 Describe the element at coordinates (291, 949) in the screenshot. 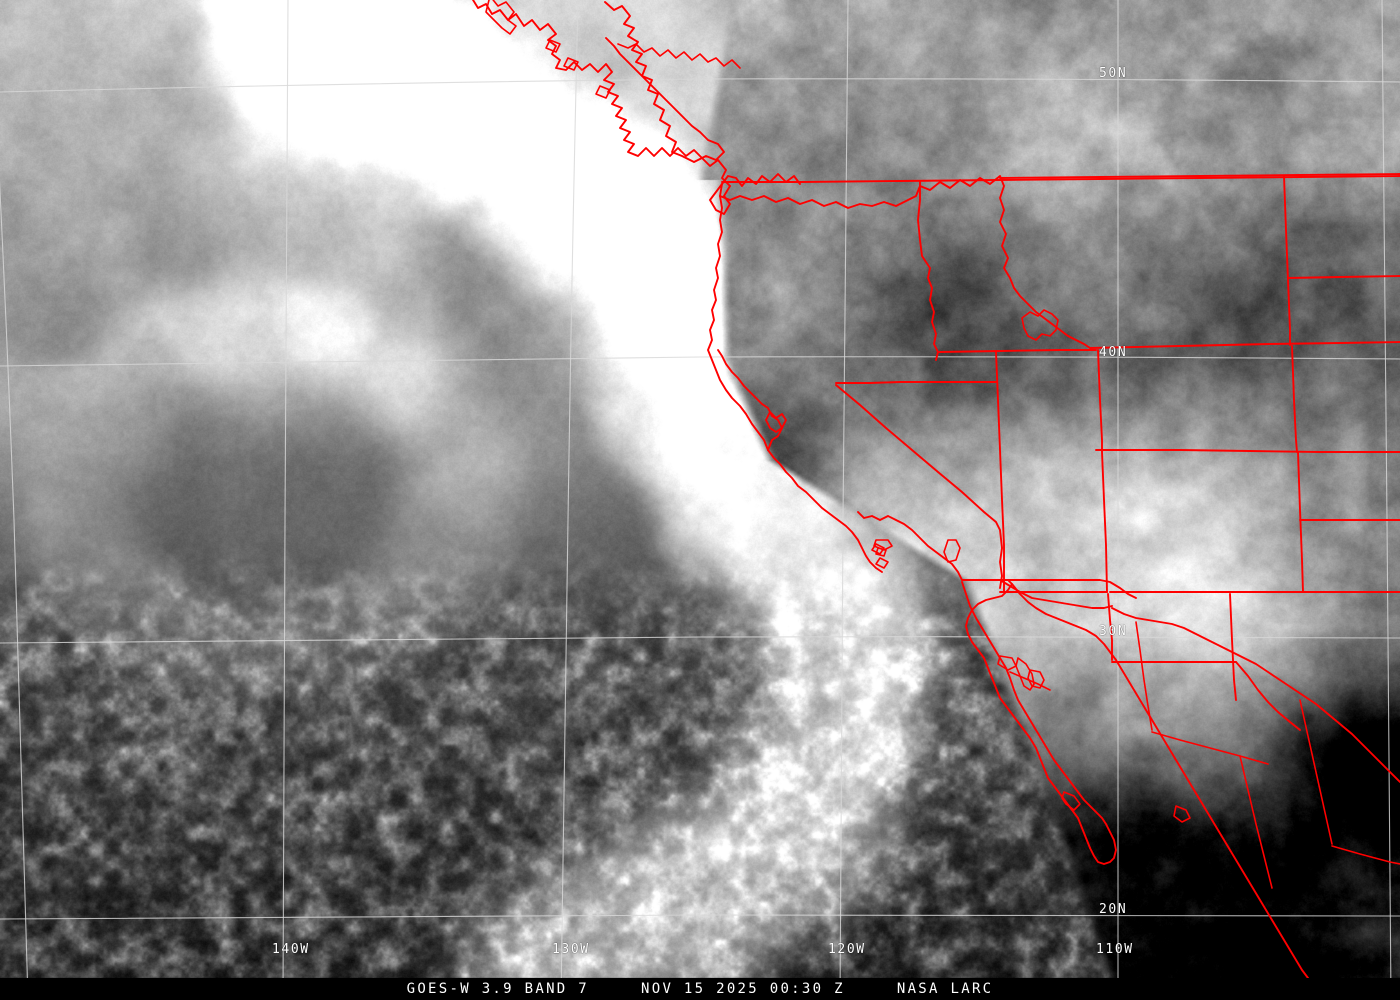

I see `grid-label-longitude-140w: 140W` at that location.